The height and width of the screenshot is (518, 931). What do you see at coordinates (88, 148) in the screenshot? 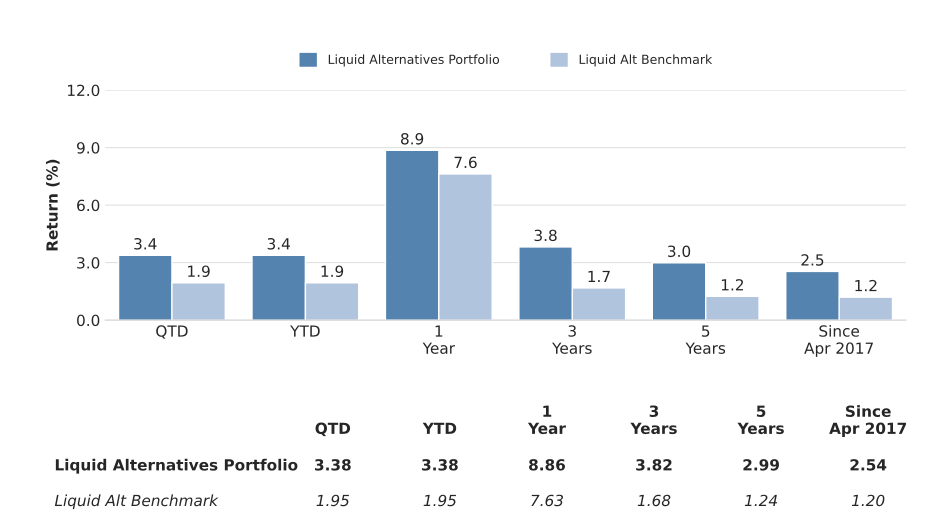
I see `y-tick-label: 9.0` at bounding box center [88, 148].